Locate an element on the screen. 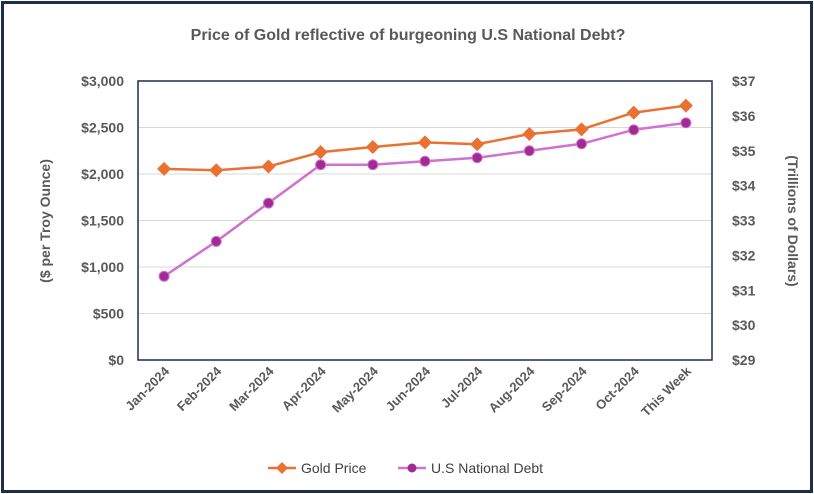 The height and width of the screenshot is (494, 814). x-tick-label: Jan-2024 is located at coordinates (147, 388).